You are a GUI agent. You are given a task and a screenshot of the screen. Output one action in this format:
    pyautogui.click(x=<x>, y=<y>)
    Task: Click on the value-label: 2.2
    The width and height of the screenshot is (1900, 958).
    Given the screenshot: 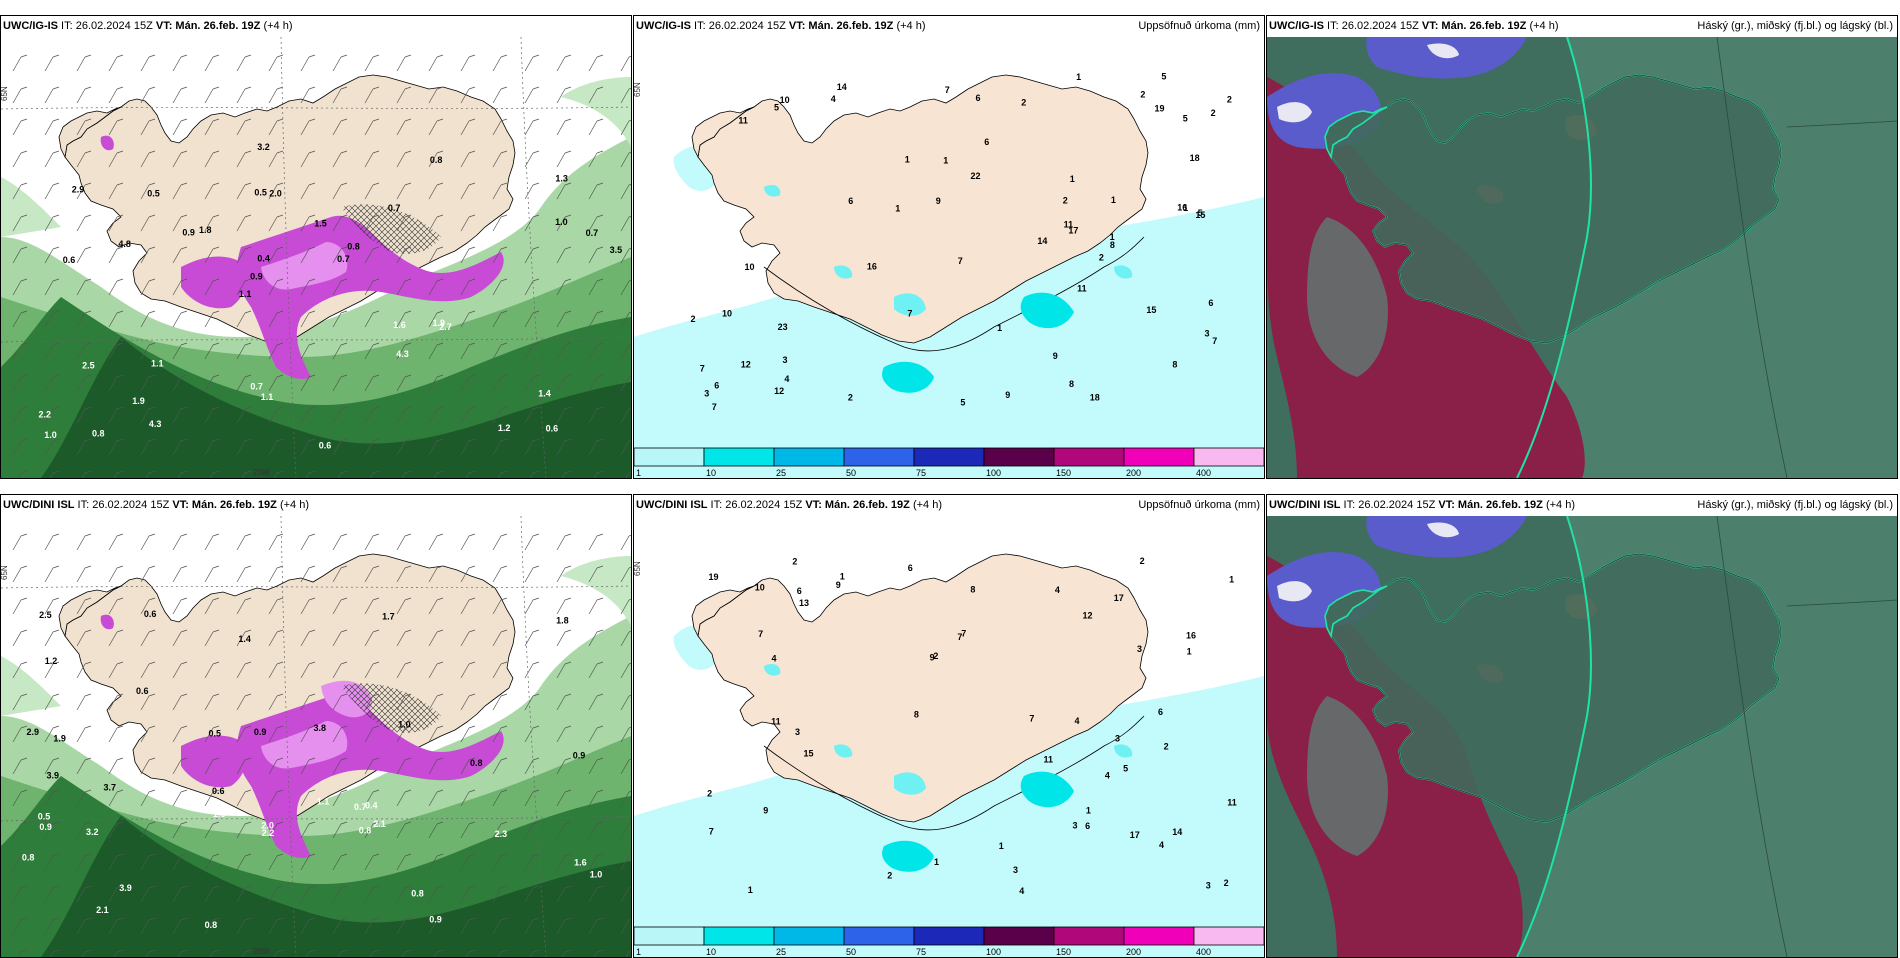 What is the action you would take?
    pyautogui.click(x=268, y=833)
    